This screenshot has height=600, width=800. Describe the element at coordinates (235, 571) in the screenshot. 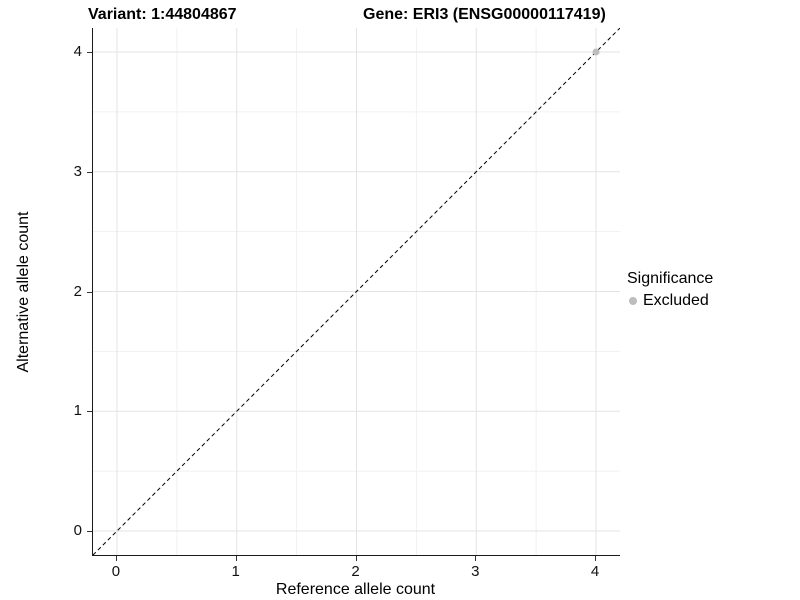

I see `x-tick-label: 1` at that location.